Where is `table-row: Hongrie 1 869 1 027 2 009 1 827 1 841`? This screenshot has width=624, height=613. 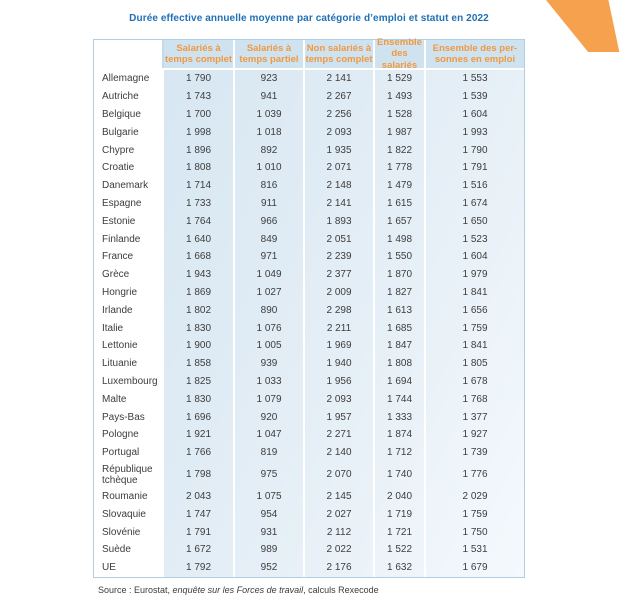
table-row: Hongrie 1 869 1 027 2 009 1 827 1 841 is located at coordinates (309, 292).